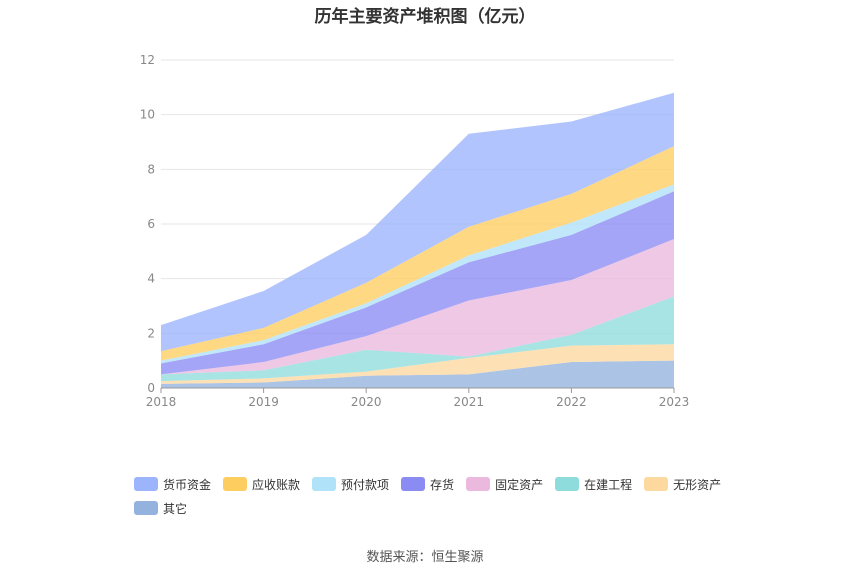 This screenshot has height=575, width=850. I want to click on legend-label: 在建工程, so click(608, 484).